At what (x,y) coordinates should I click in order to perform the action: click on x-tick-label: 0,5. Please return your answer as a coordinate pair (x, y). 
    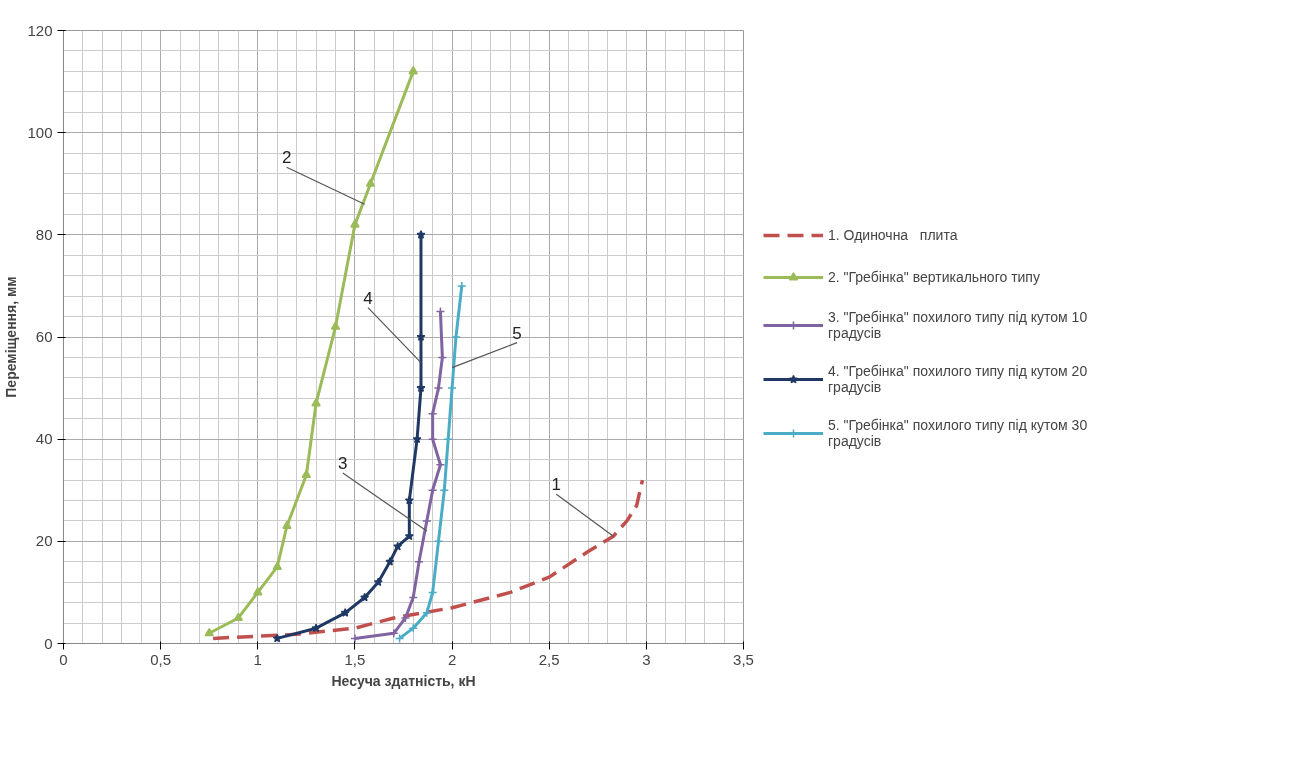
    Looking at the image, I should click on (161, 659).